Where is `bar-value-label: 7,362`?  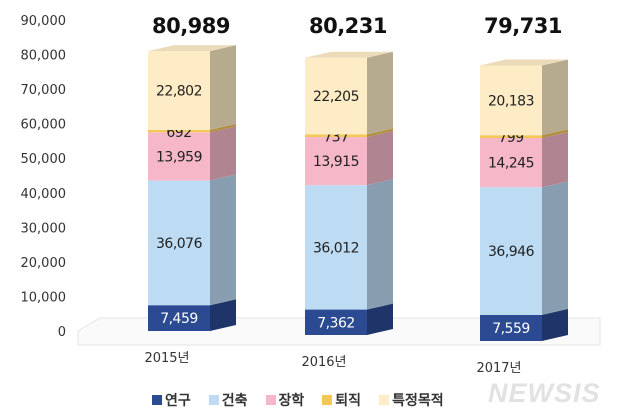 bar-value-label: 7,362 is located at coordinates (336, 323).